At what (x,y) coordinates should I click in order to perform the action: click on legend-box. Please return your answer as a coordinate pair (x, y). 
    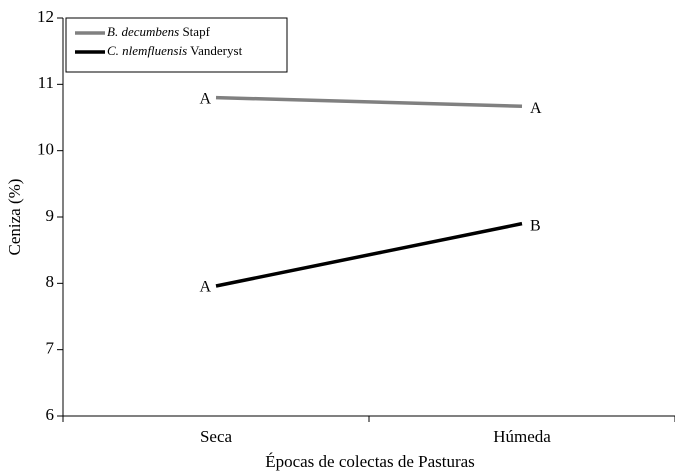
    Looking at the image, I should click on (176, 45).